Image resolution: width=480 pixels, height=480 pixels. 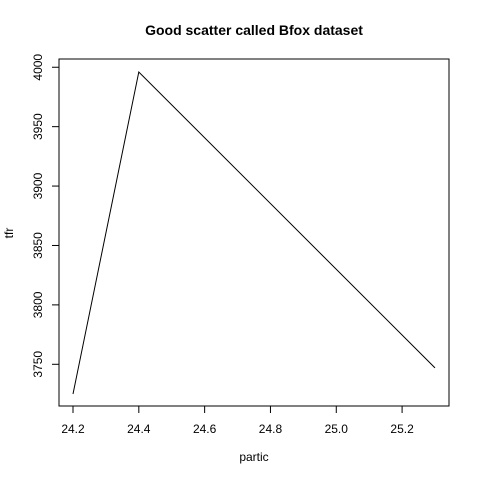 What do you see at coordinates (73, 429) in the screenshot?
I see `x-tick-label: 24.2` at bounding box center [73, 429].